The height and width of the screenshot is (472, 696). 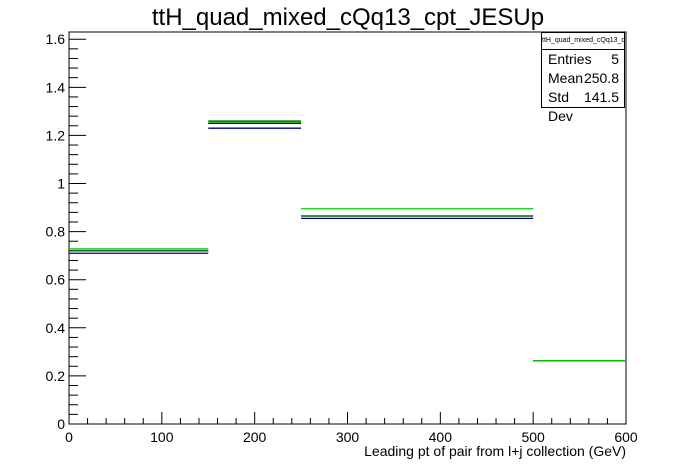 What do you see at coordinates (56, 135) in the screenshot?
I see `y-tick-label: 1.2` at bounding box center [56, 135].